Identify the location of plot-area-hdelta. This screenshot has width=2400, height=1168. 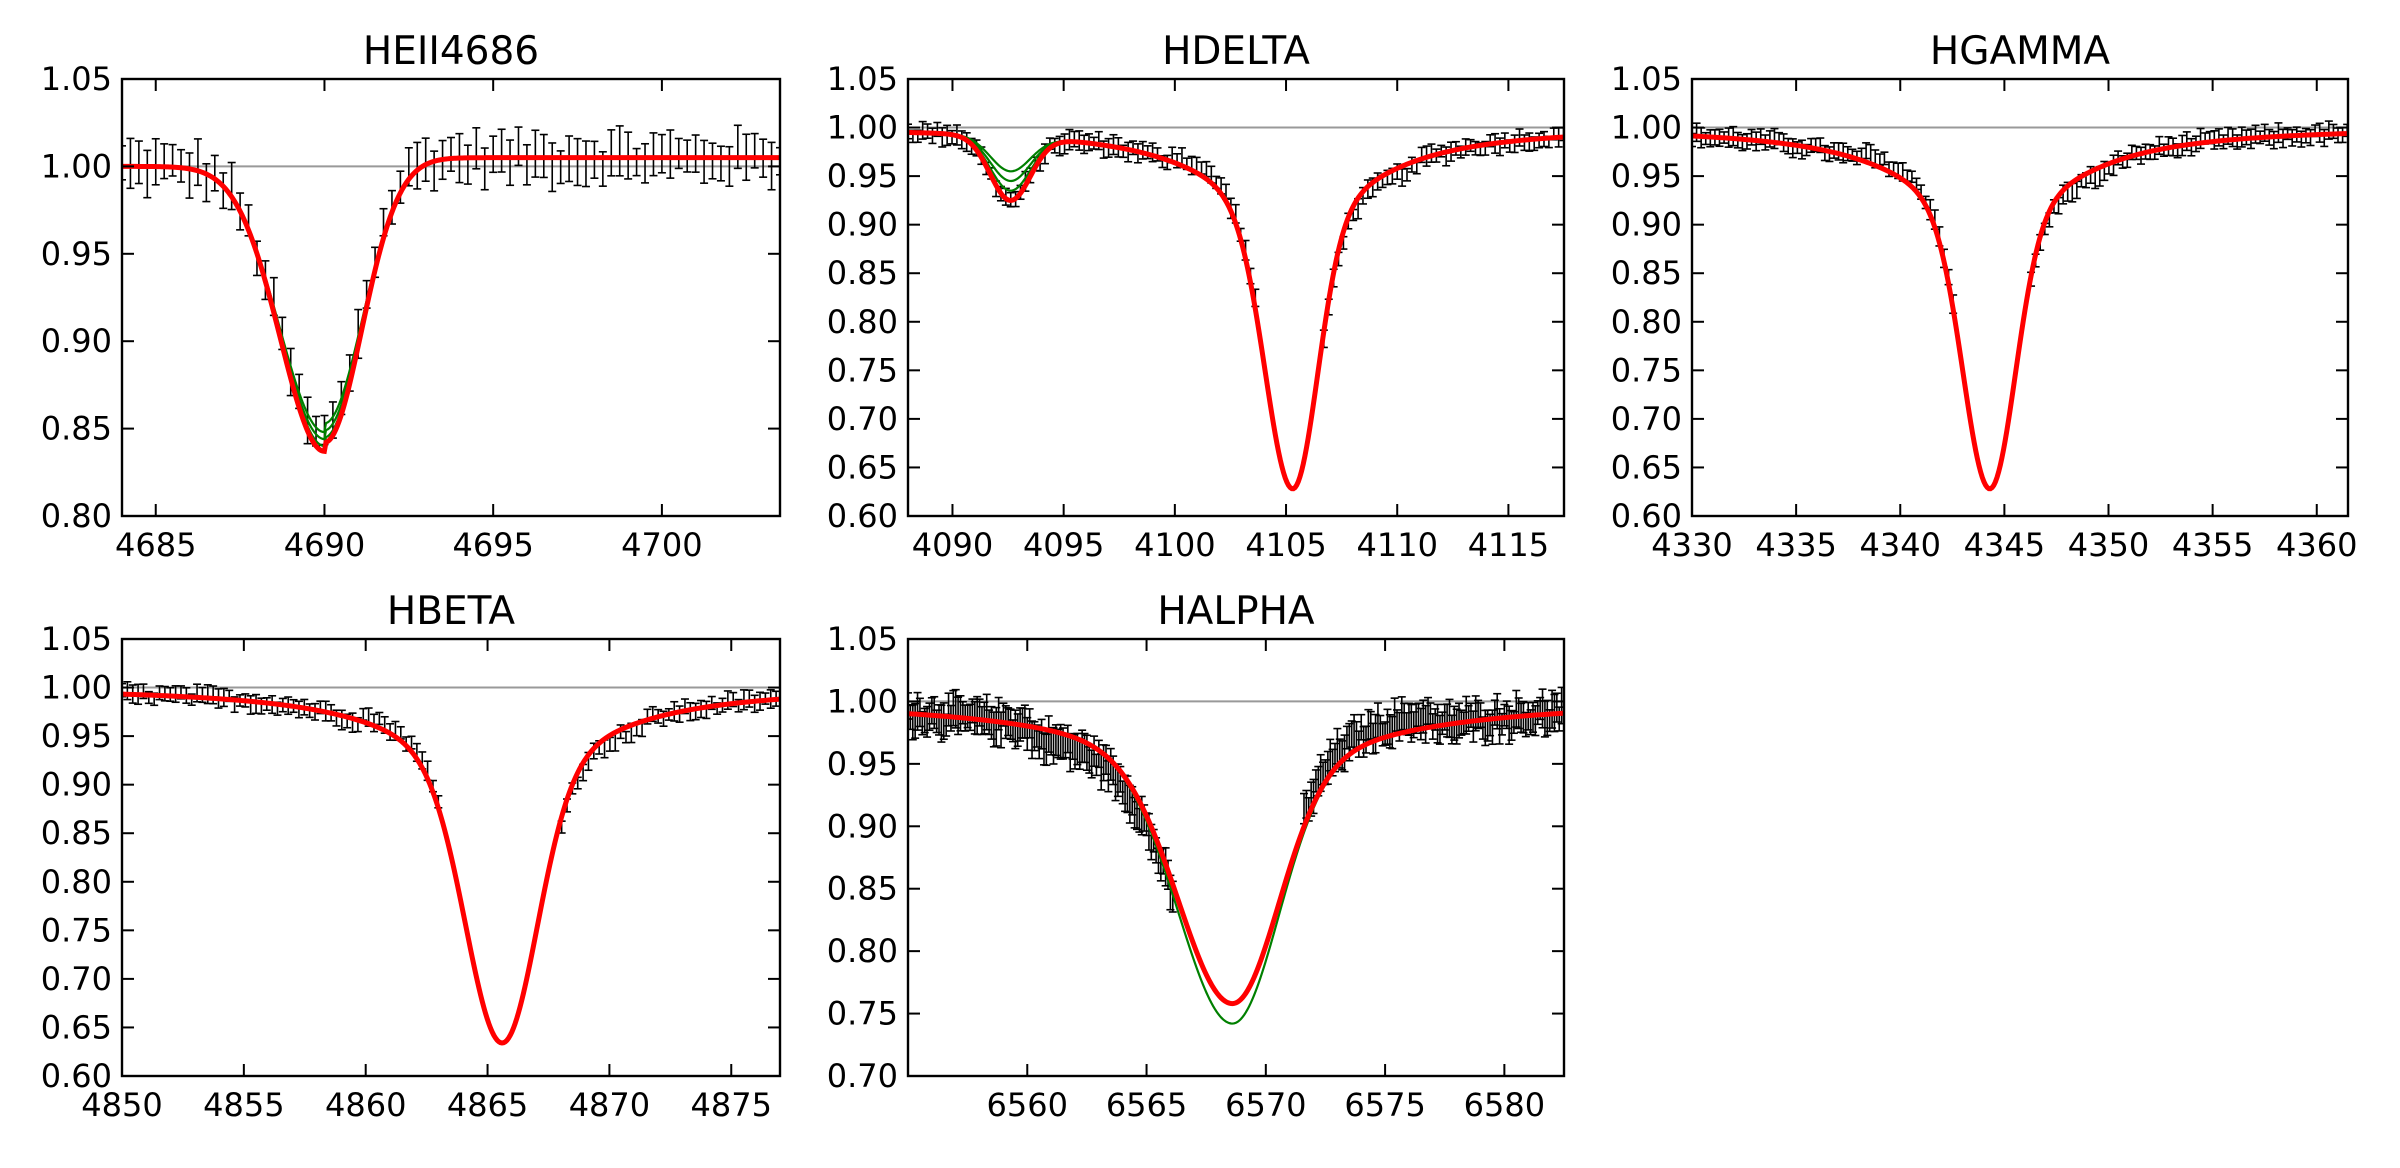
(1236, 306).